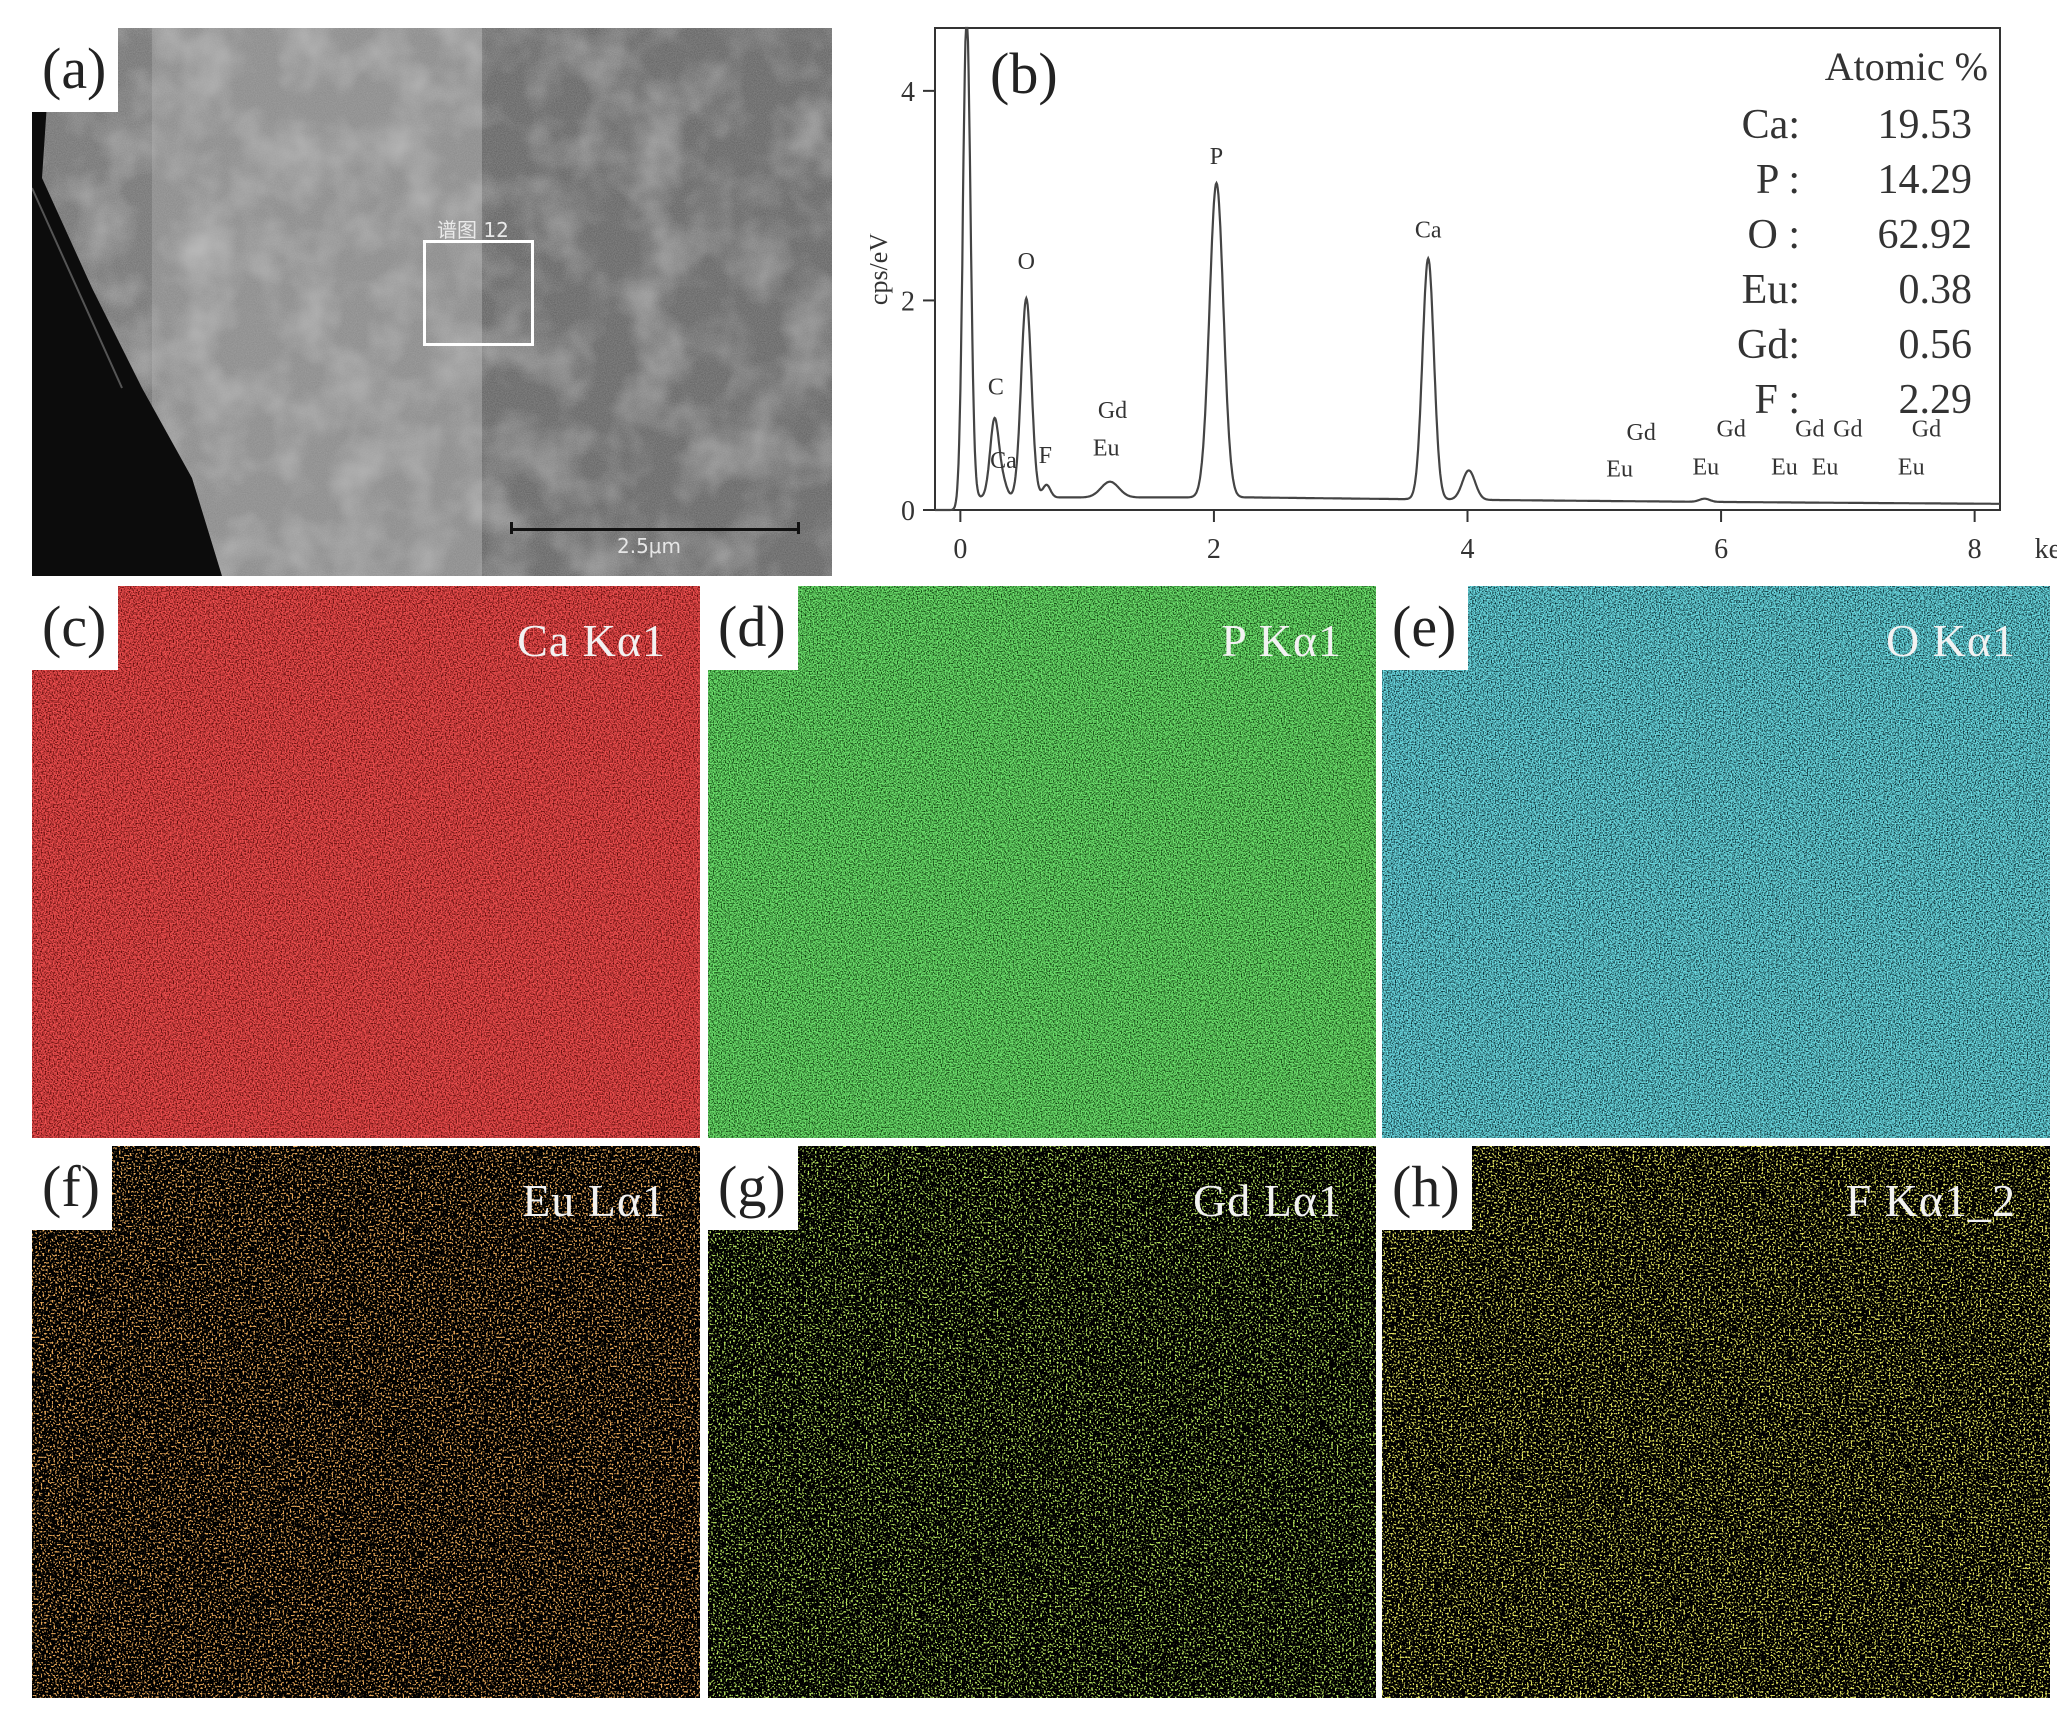 The width and height of the screenshot is (2057, 1713). I want to click on element-map-d: (d) P Kα1, so click(1042, 862).